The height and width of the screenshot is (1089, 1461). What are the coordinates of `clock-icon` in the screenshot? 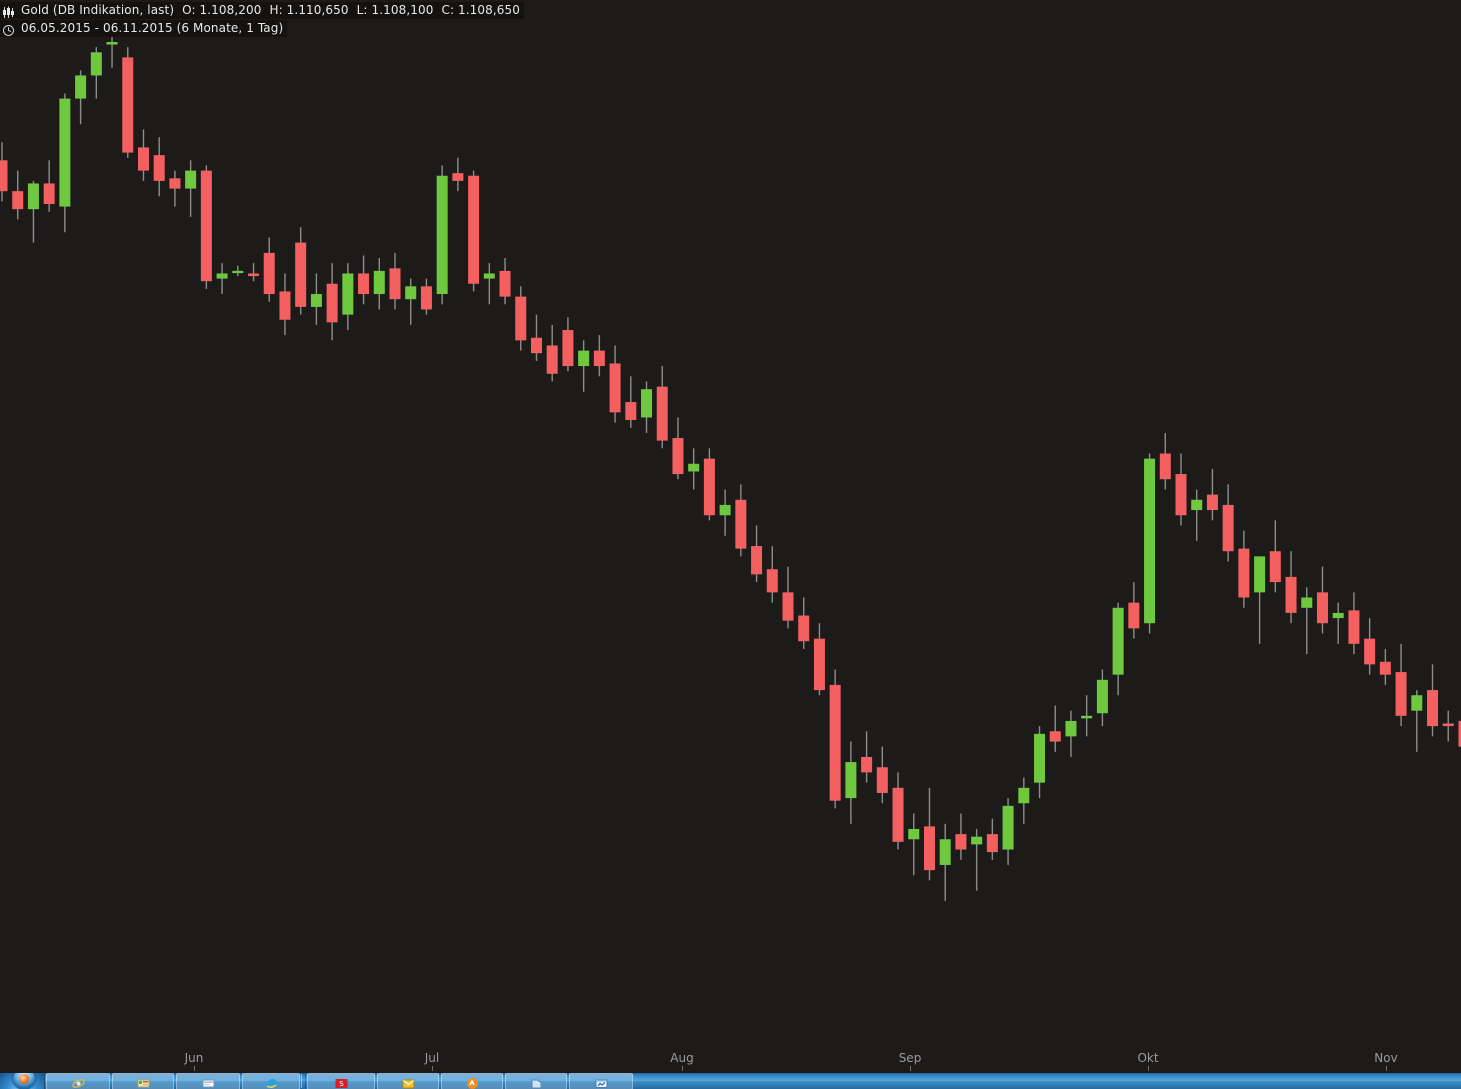 It's located at (9, 29).